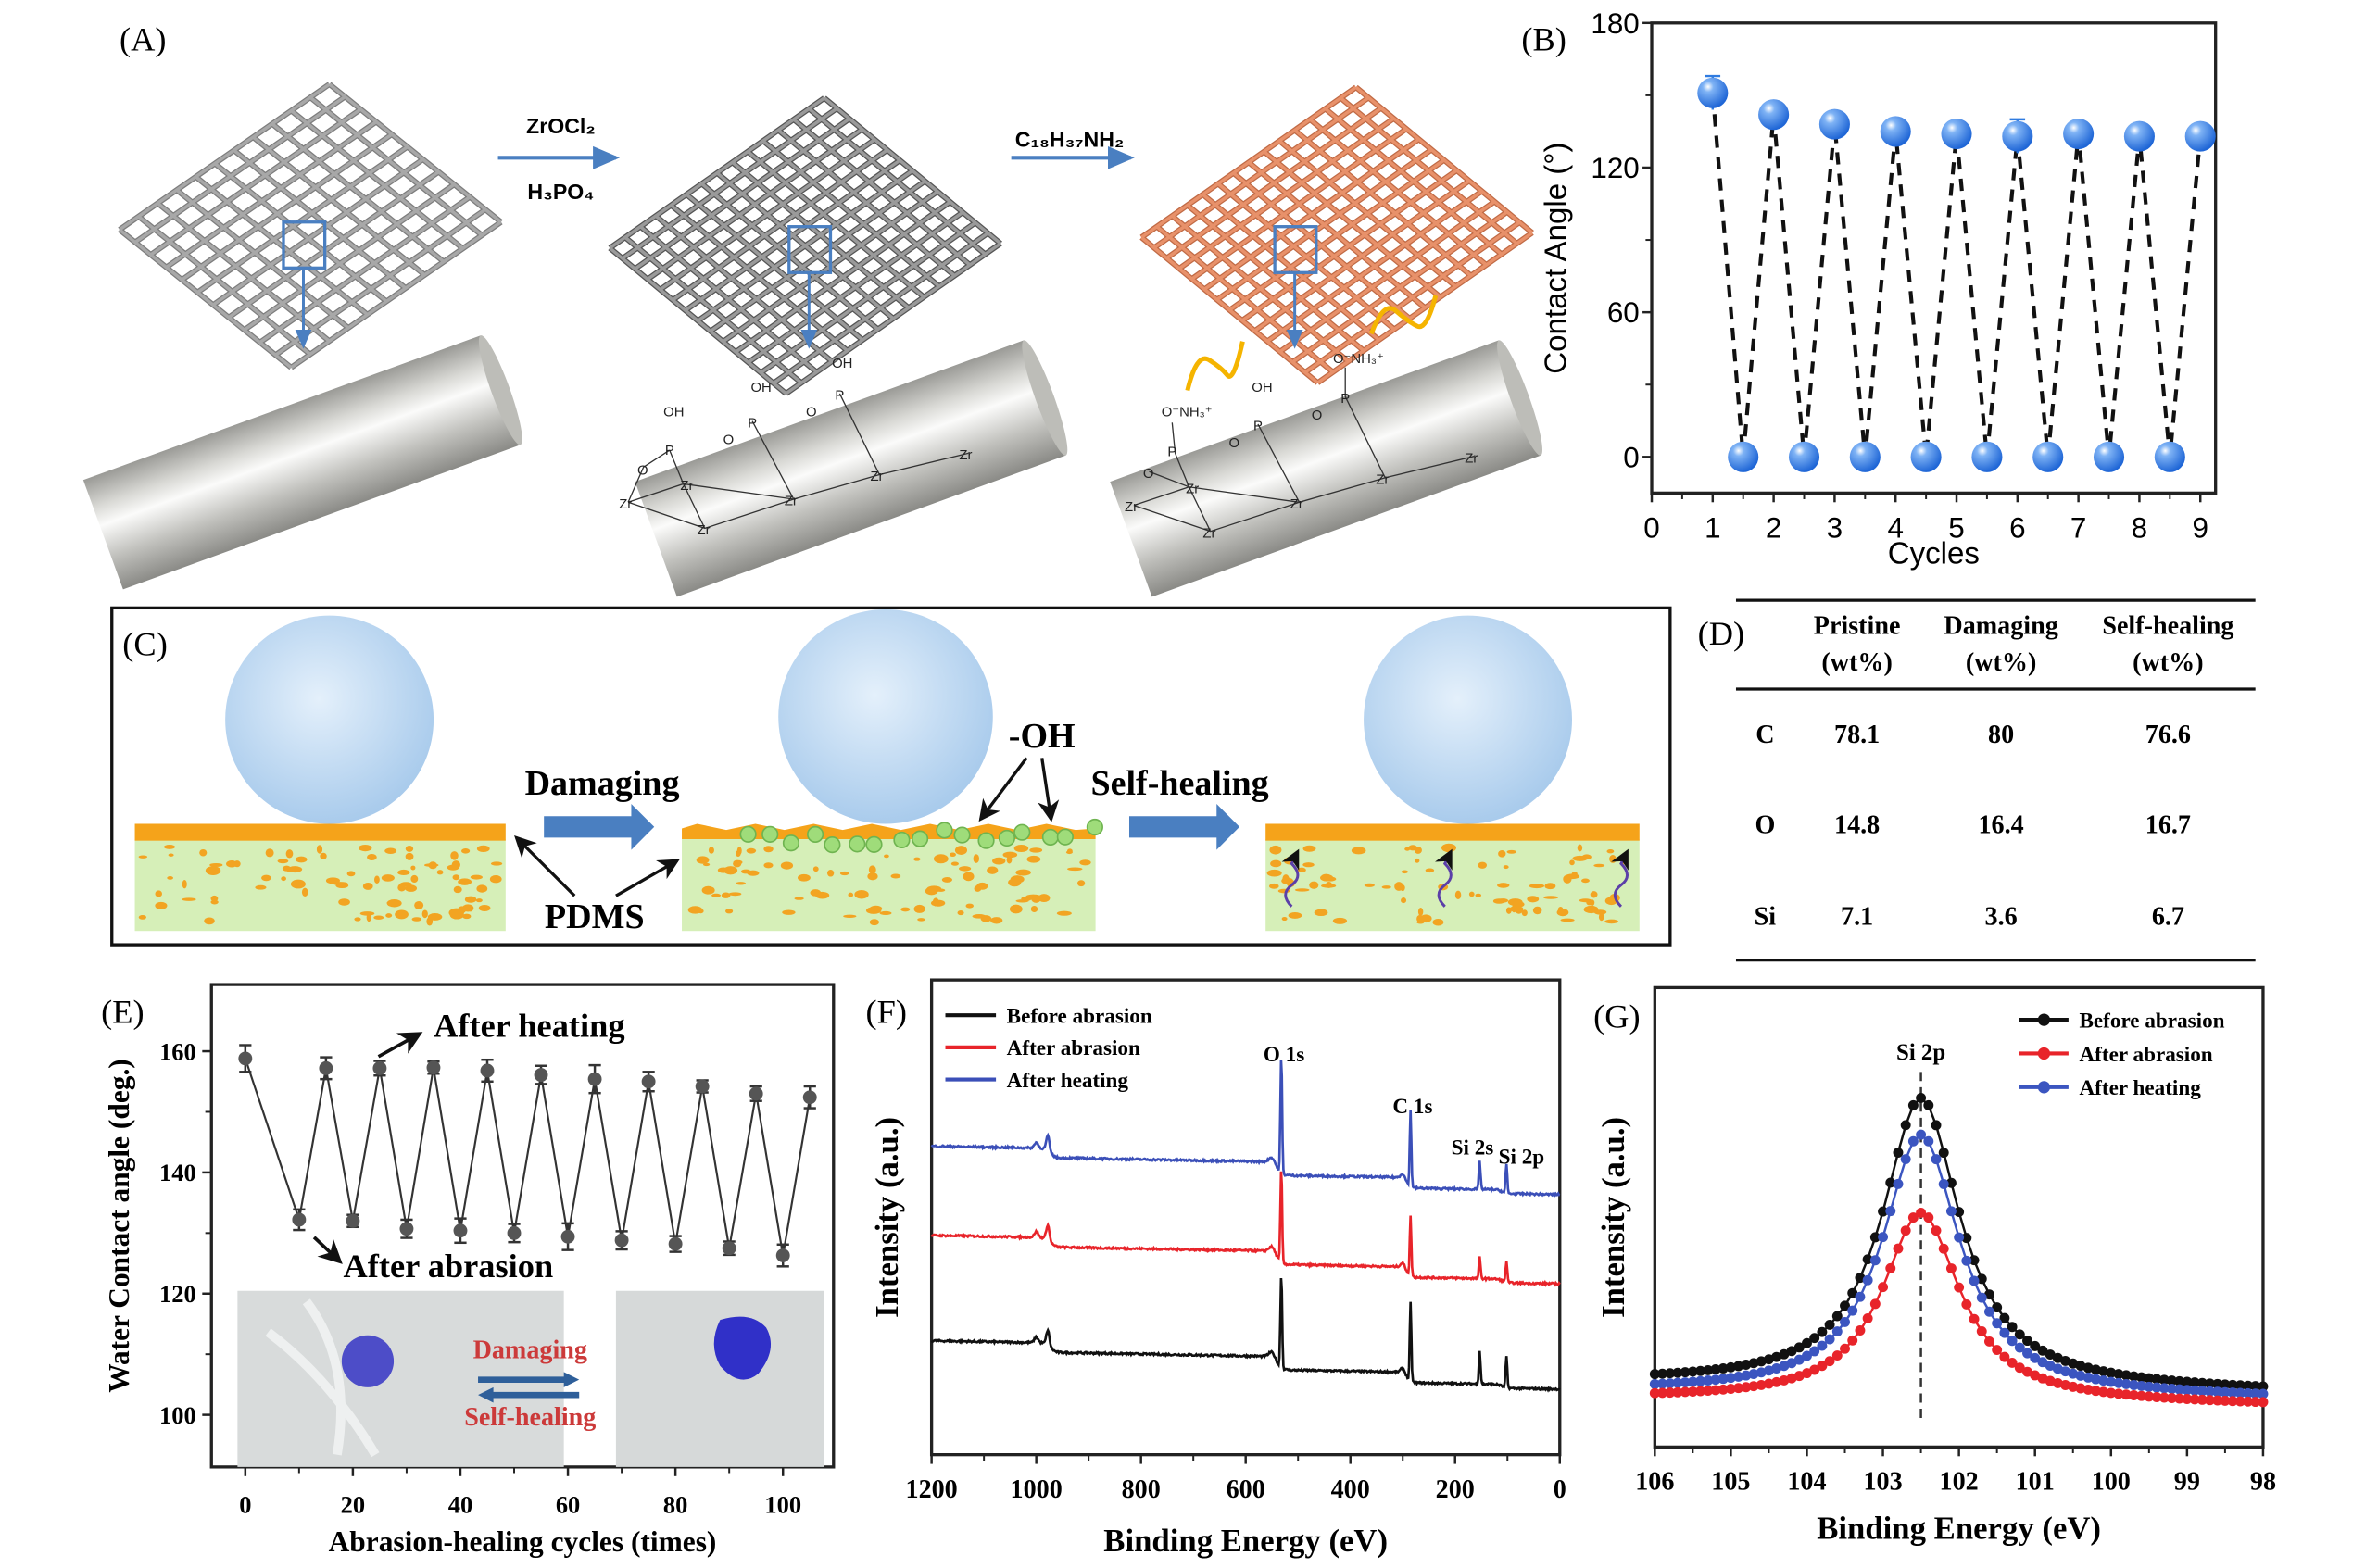  I want to click on x-tick-label: 9, so click(2200, 528).